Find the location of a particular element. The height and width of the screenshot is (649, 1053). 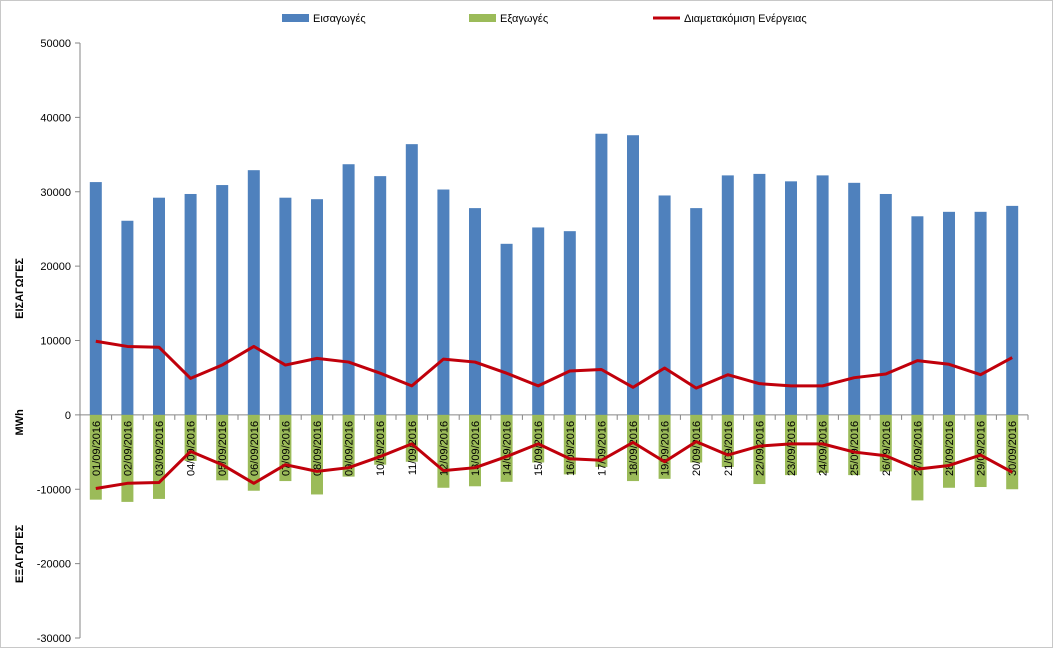

x-tick-label: 02/09/2016 is located at coordinates (128, 448).